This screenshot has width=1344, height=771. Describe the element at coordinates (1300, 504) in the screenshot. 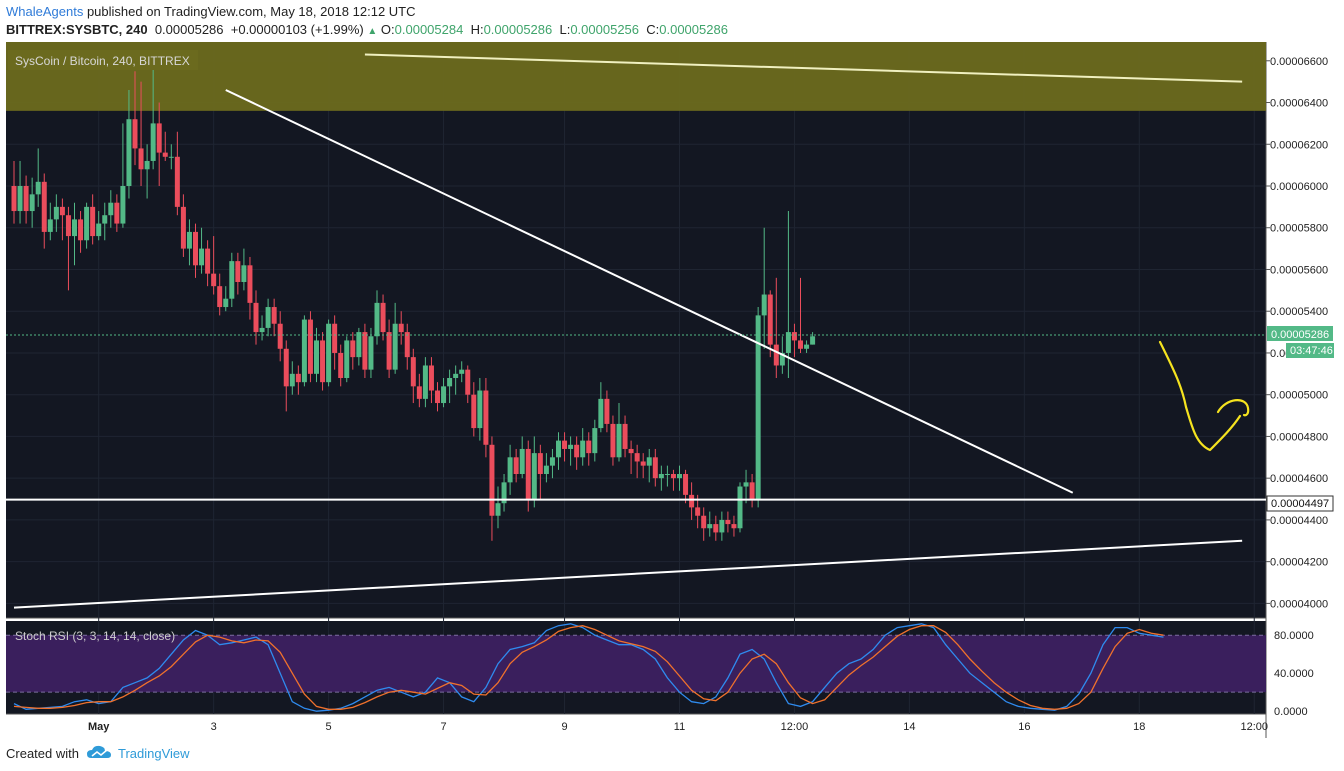

I see `support-price-label: 0.00004497` at that location.